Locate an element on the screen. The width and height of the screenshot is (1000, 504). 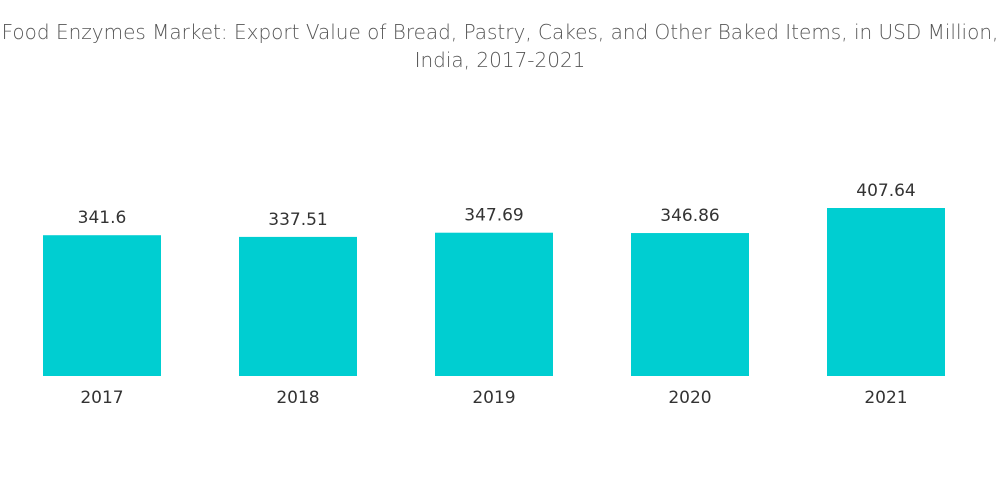
x-tick-label: 2019 is located at coordinates (493, 398).